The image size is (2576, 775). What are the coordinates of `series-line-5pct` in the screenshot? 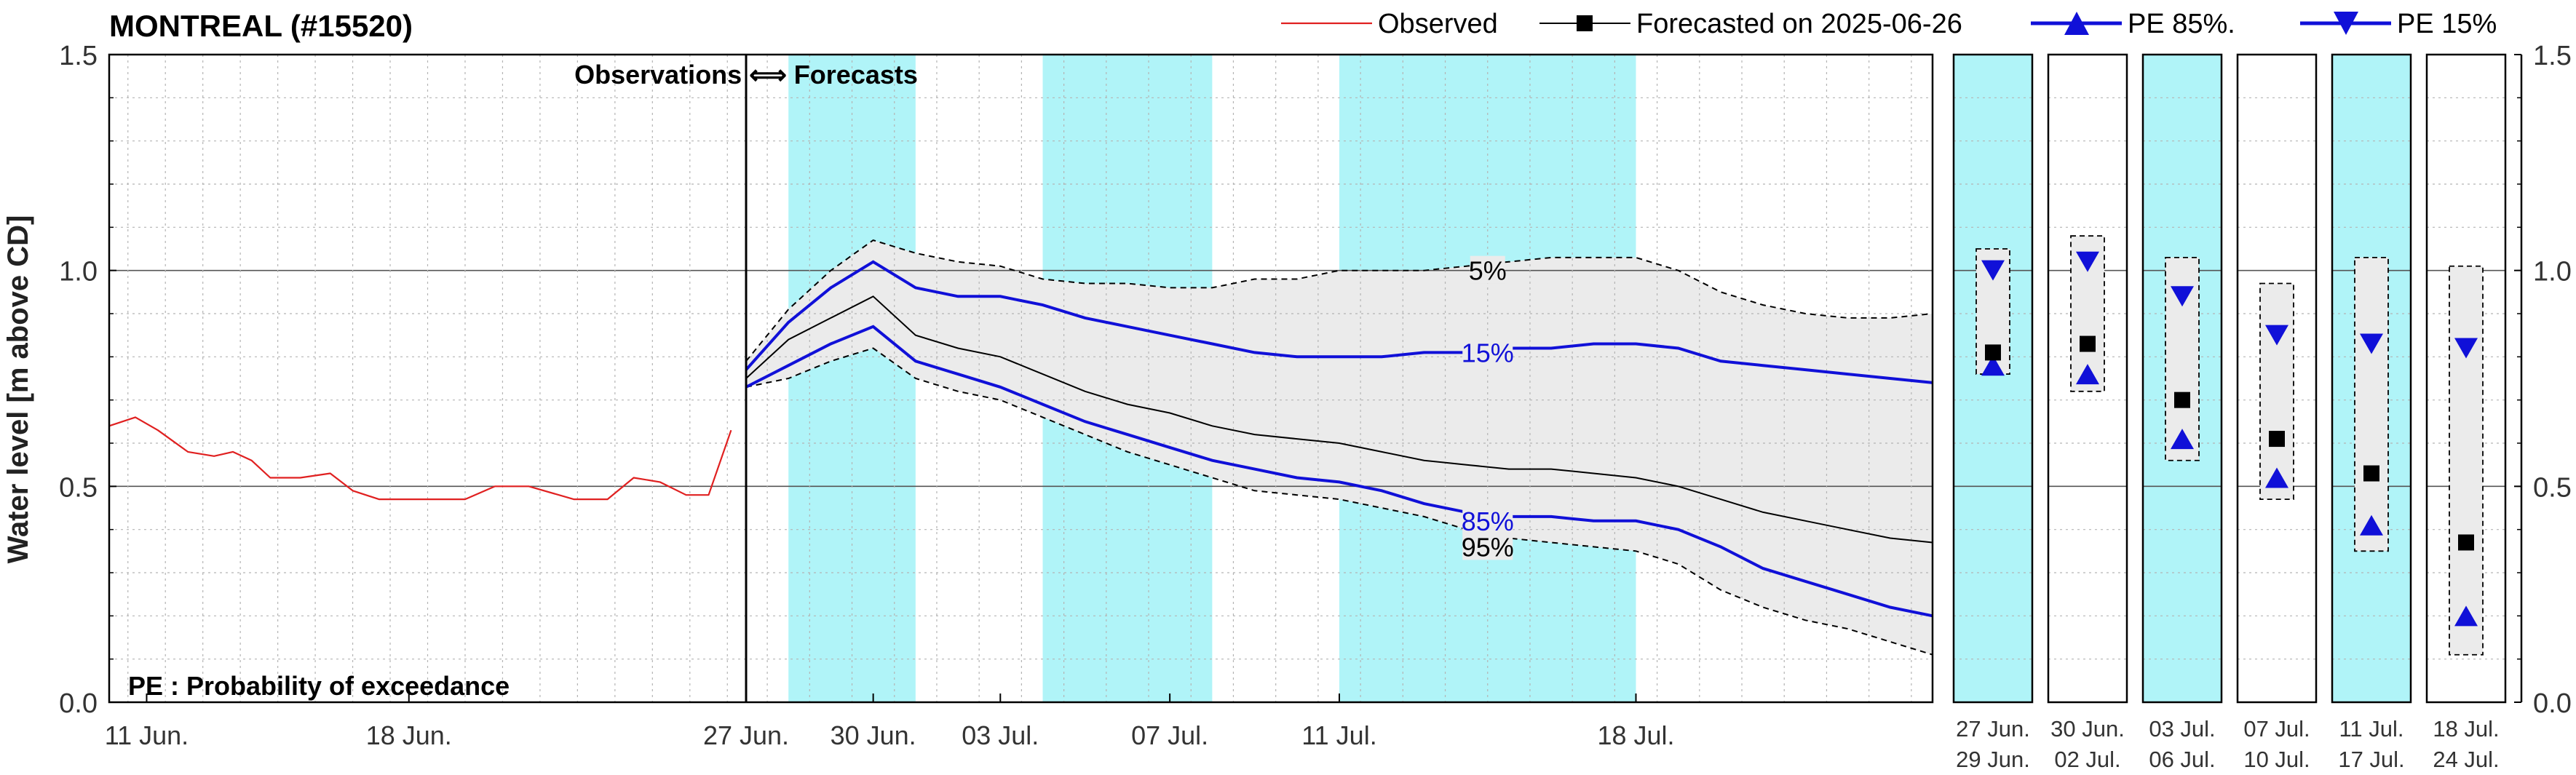 It's located at (1339, 300).